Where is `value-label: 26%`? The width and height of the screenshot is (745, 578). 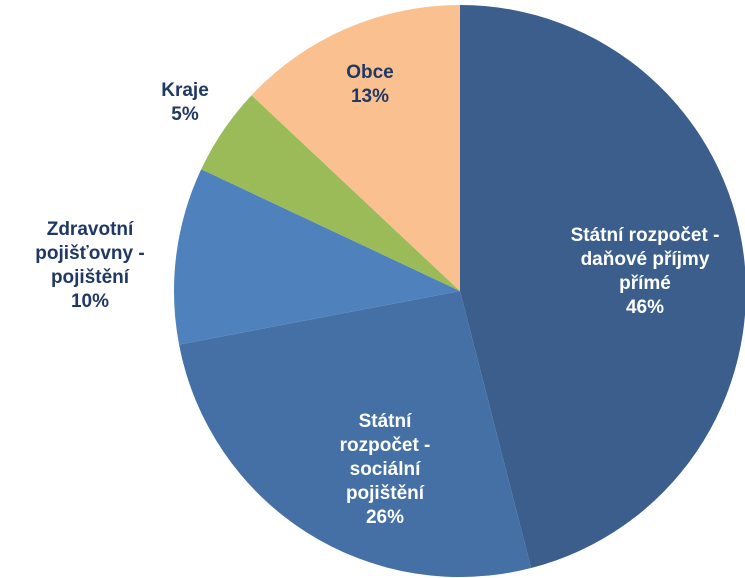
value-label: 26% is located at coordinates (385, 517).